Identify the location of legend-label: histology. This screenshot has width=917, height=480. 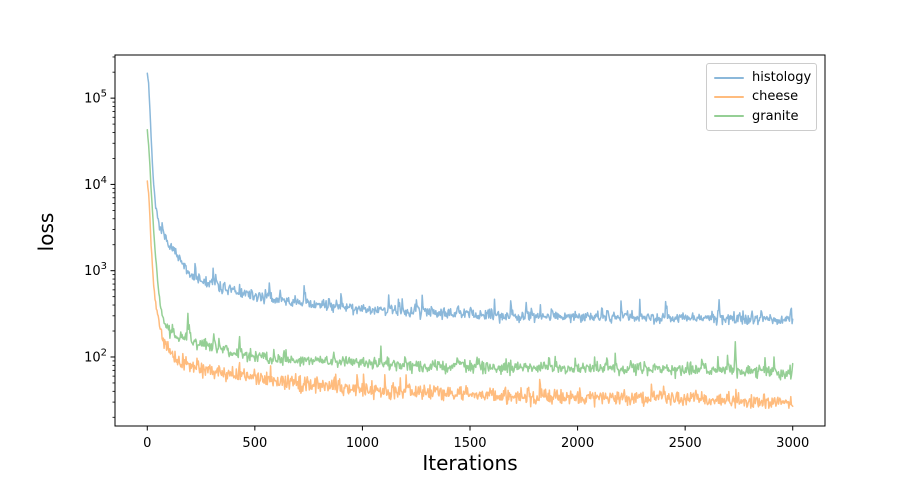
(782, 78).